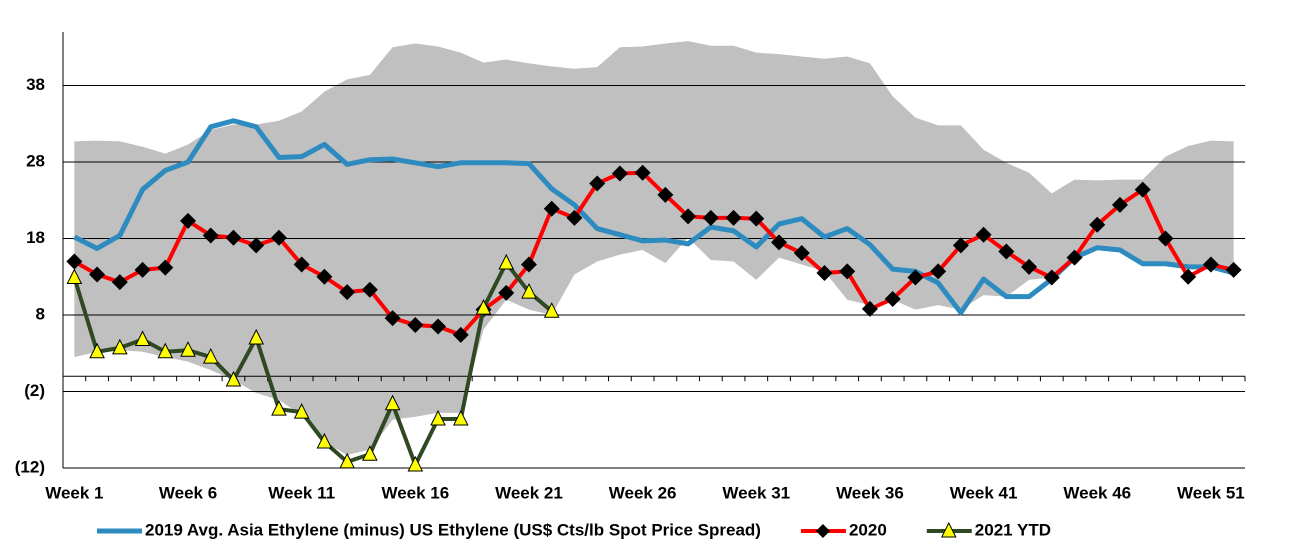 This screenshot has width=1293, height=556. What do you see at coordinates (415, 492) in the screenshot?
I see `x-tick-label: Week 16` at bounding box center [415, 492].